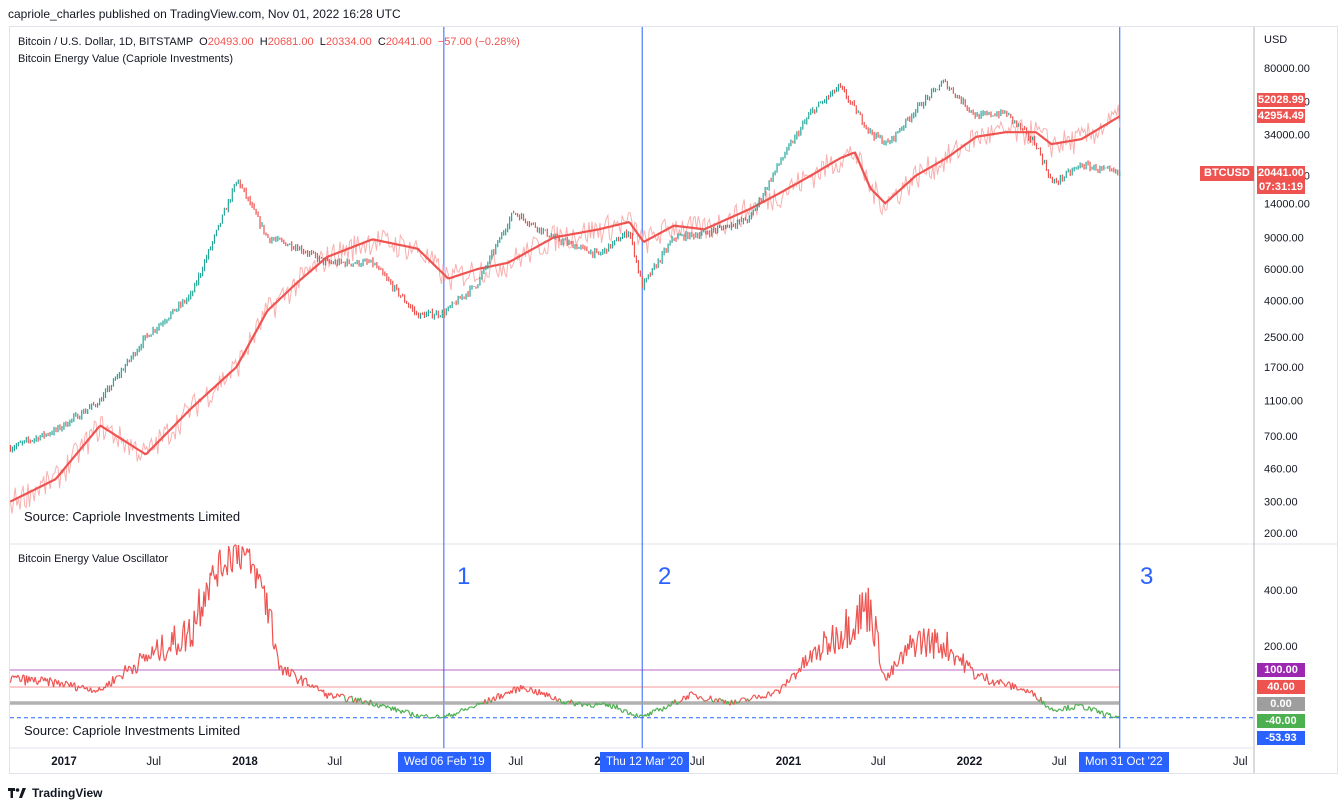 The height and width of the screenshot is (810, 1340). Describe the element at coordinates (1276, 40) in the screenshot. I see `currency-label: USD` at that location.